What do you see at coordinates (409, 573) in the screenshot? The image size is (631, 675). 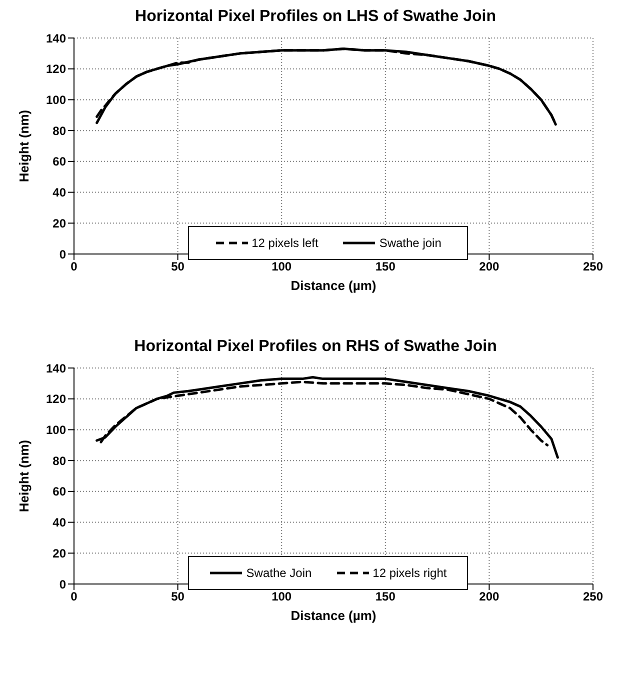 I see `legend-label: 12 pixels right` at bounding box center [409, 573].